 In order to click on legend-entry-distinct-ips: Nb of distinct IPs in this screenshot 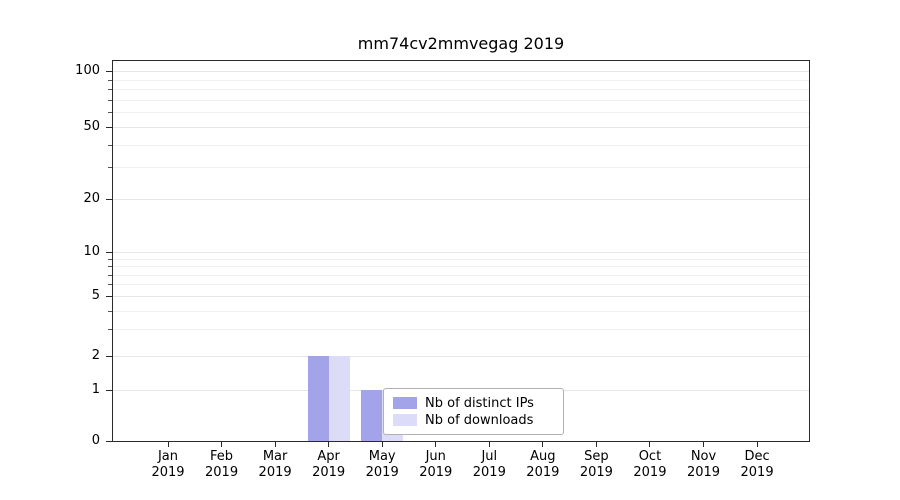, I will do `click(473, 403)`.